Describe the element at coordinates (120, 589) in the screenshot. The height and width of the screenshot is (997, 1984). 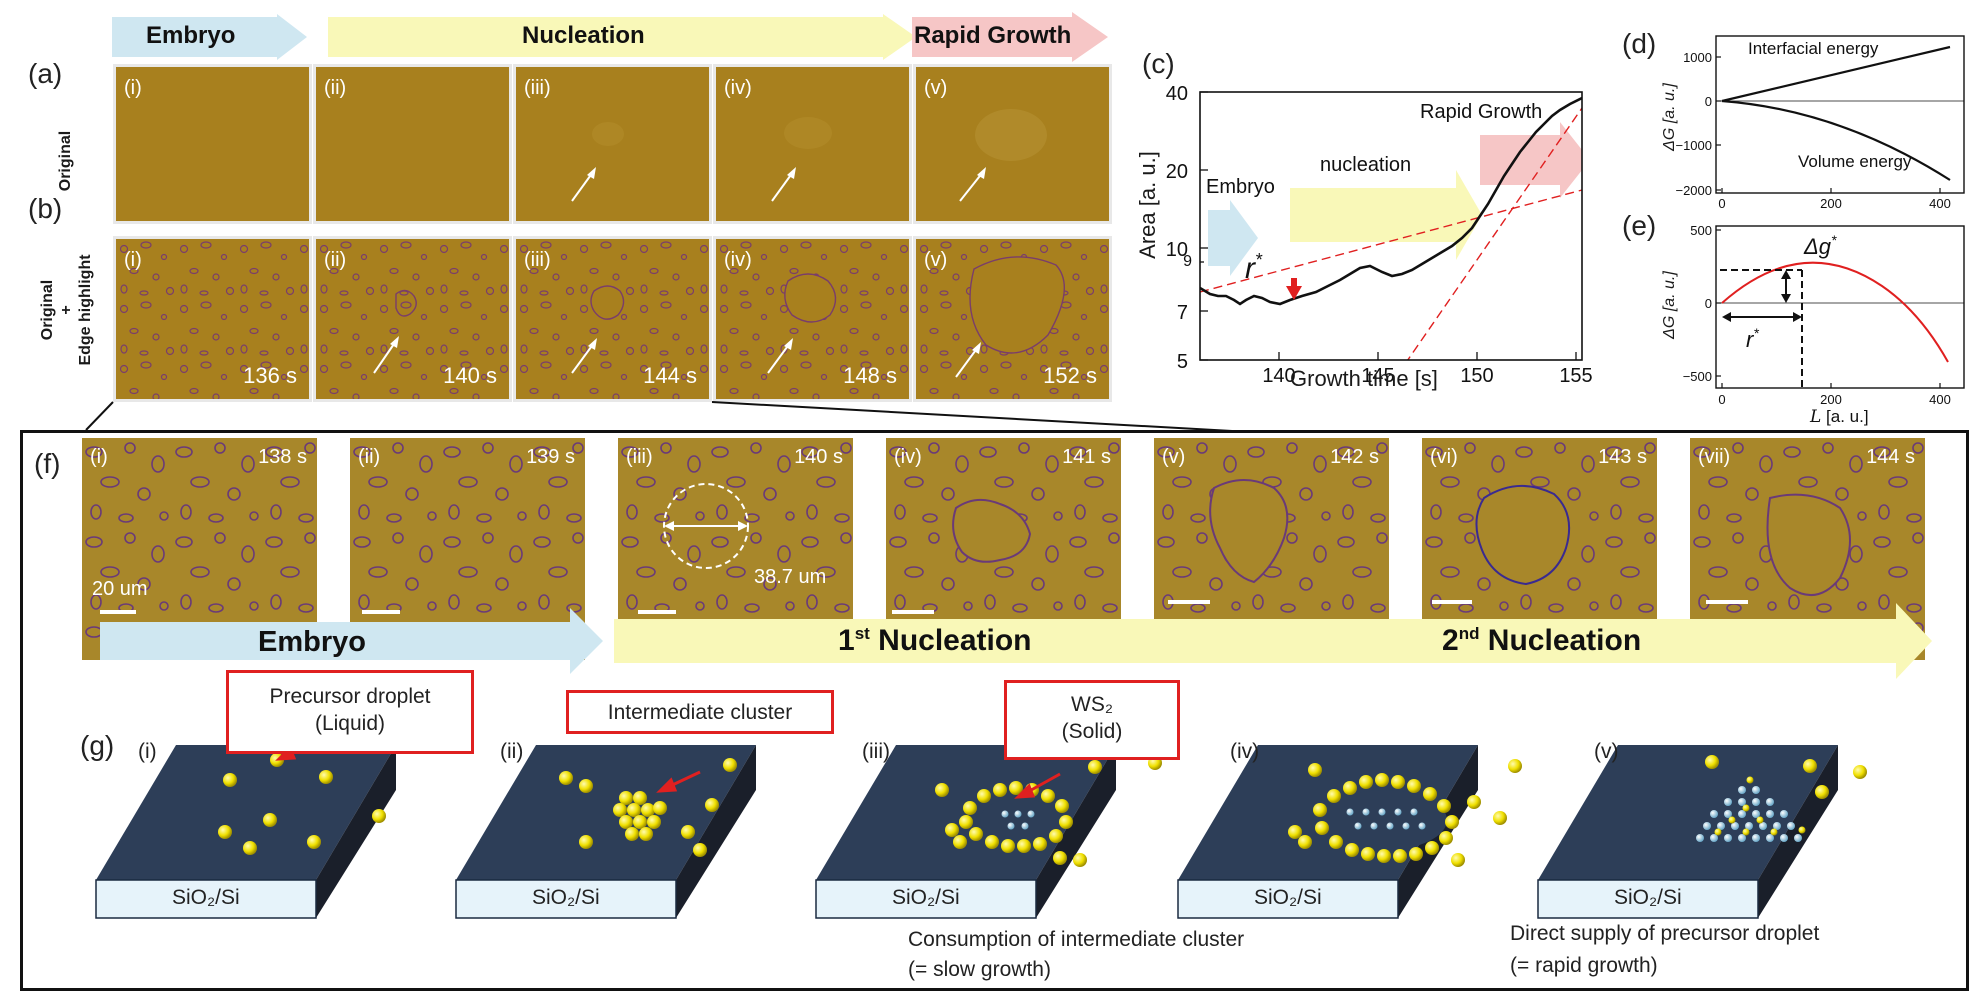
I see `scale-label: 20 um` at that location.